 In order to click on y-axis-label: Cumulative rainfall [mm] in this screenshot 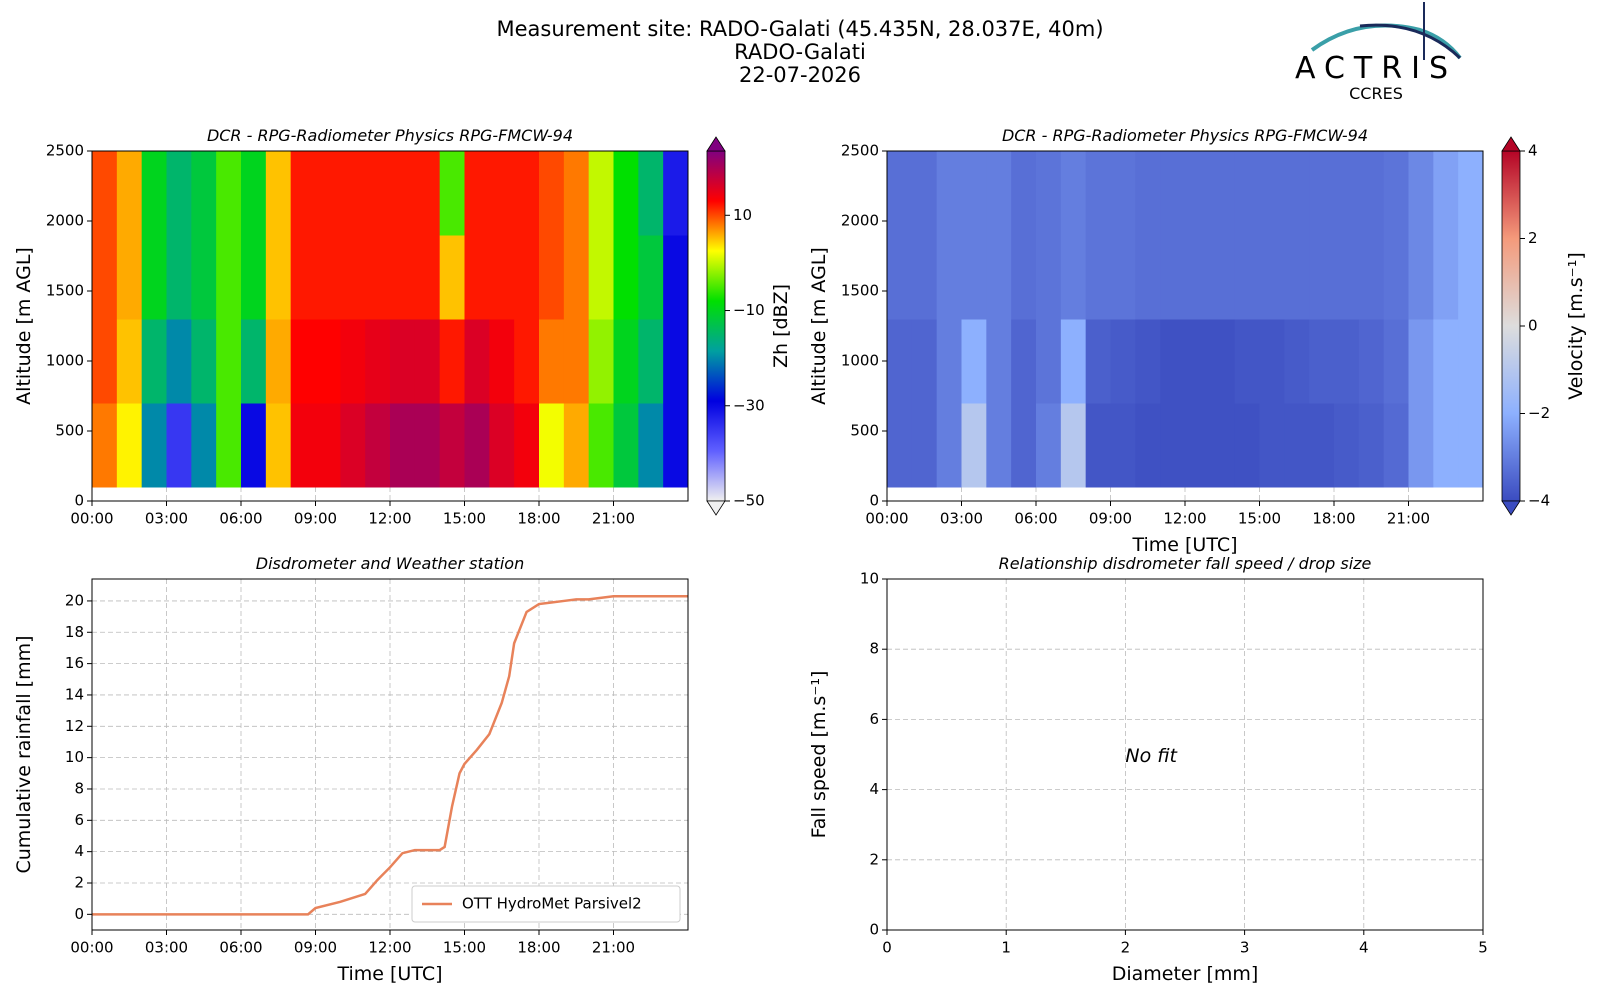, I will do `click(24, 754)`.